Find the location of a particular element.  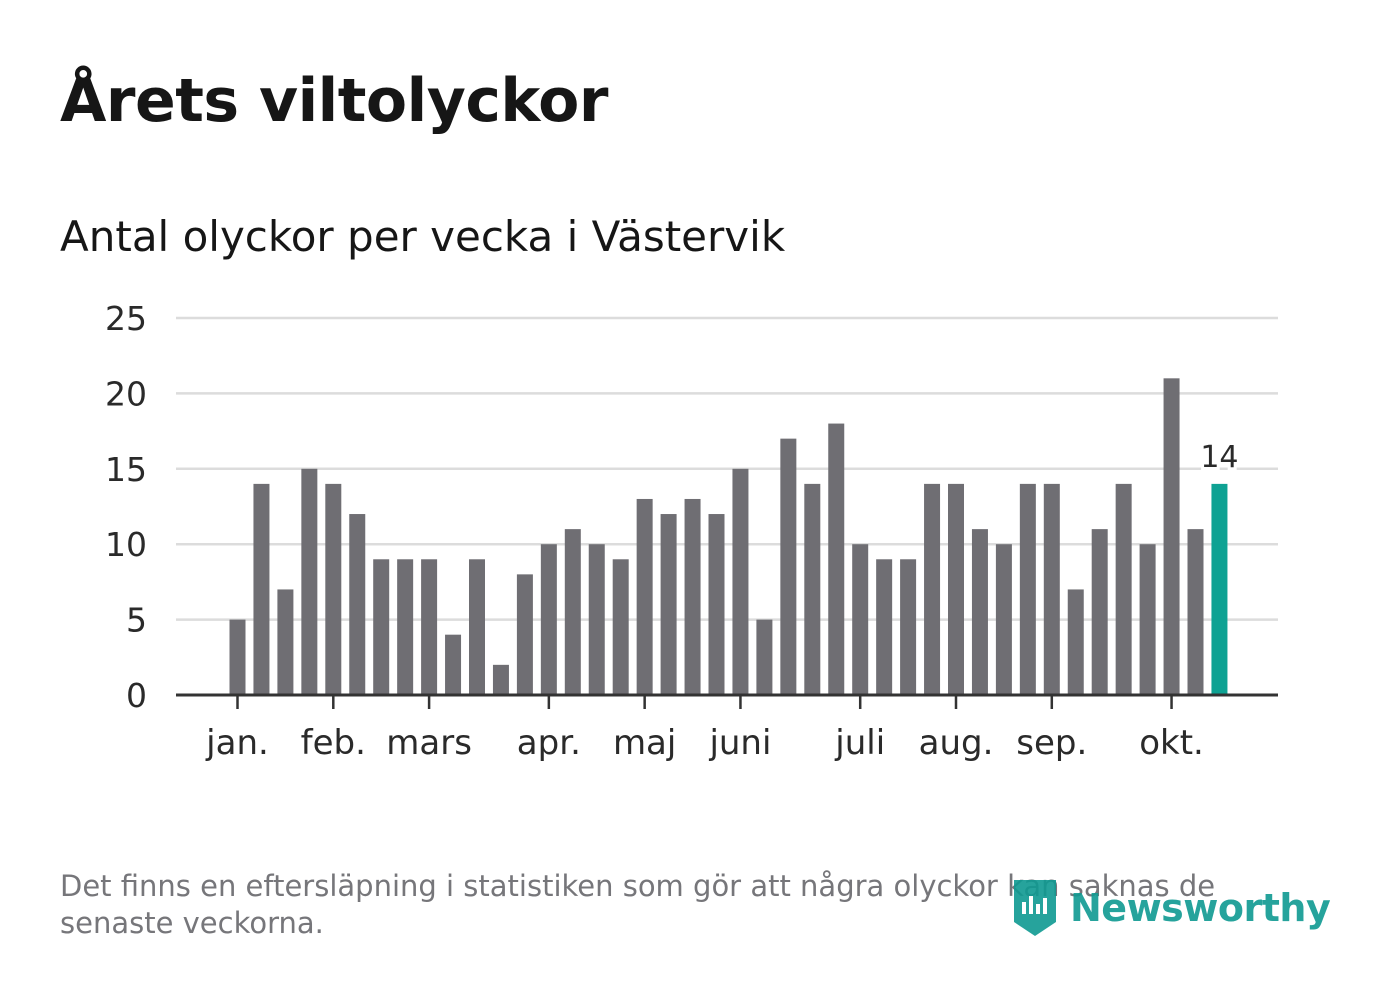

x-axis: jan. feb. mars apr. maj juni juli aug. sep. okt. is located at coordinates (727, 728).